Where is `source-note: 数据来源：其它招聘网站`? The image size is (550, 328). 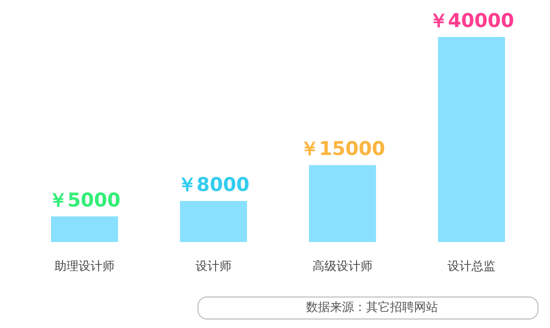 source-note: 数据来源：其它招聘网站 is located at coordinates (372, 307).